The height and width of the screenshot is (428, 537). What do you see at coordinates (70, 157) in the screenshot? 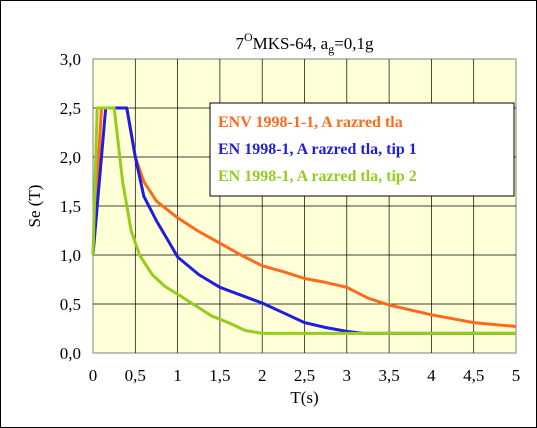
I see `y-tick-label: 2,0` at bounding box center [70, 157].